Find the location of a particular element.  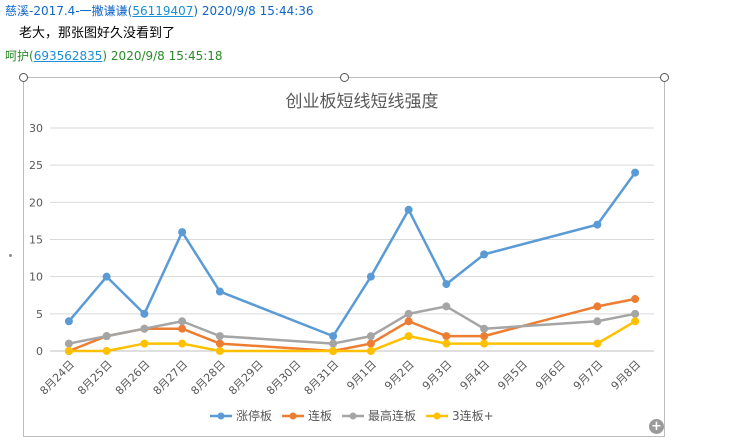

sender-id-link: 693562835 is located at coordinates (68, 56).